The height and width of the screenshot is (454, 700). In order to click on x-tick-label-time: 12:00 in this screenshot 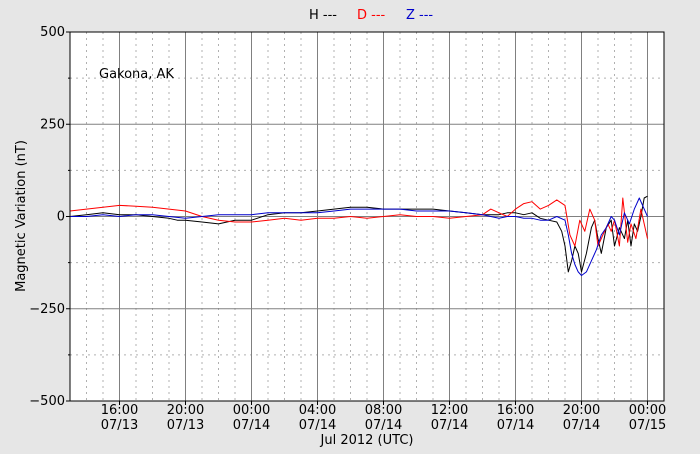, I will do `click(449, 410)`.